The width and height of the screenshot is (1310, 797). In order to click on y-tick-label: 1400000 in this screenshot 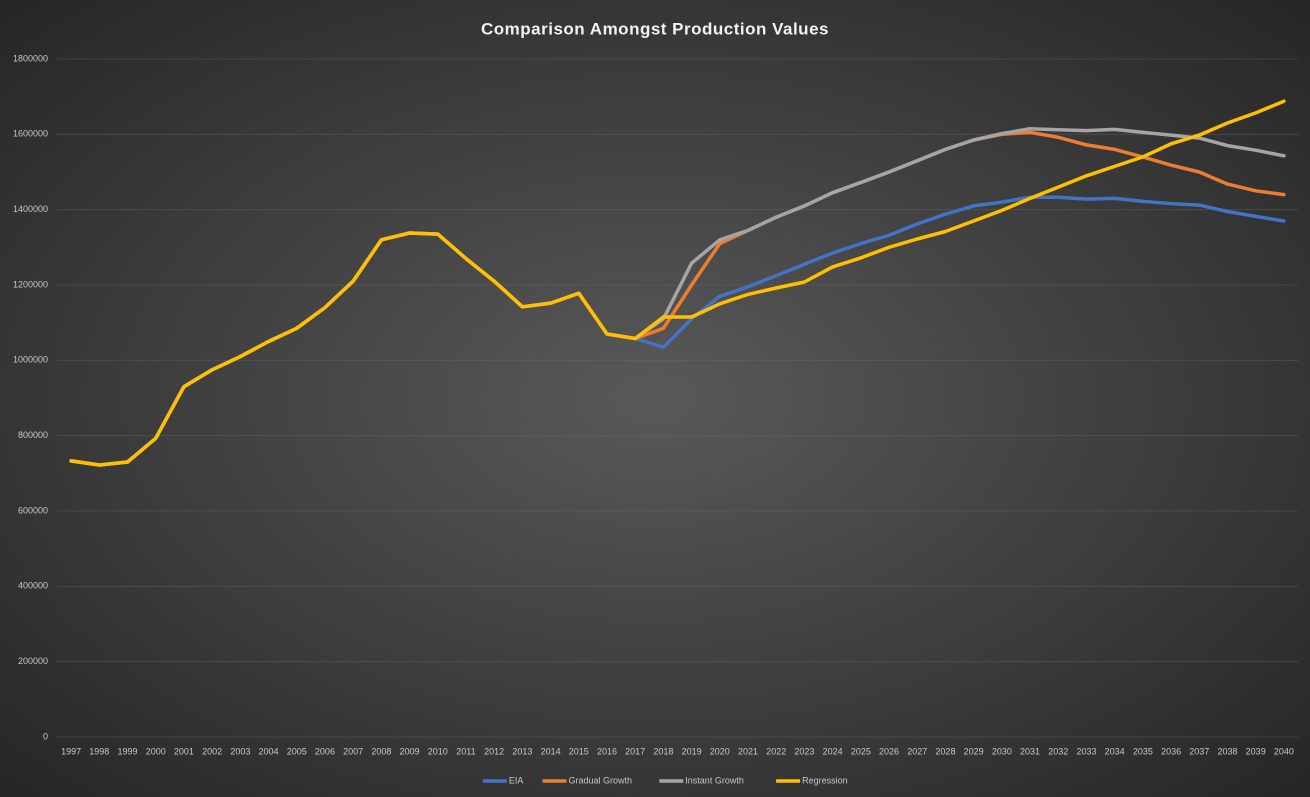, I will do `click(30, 209)`.